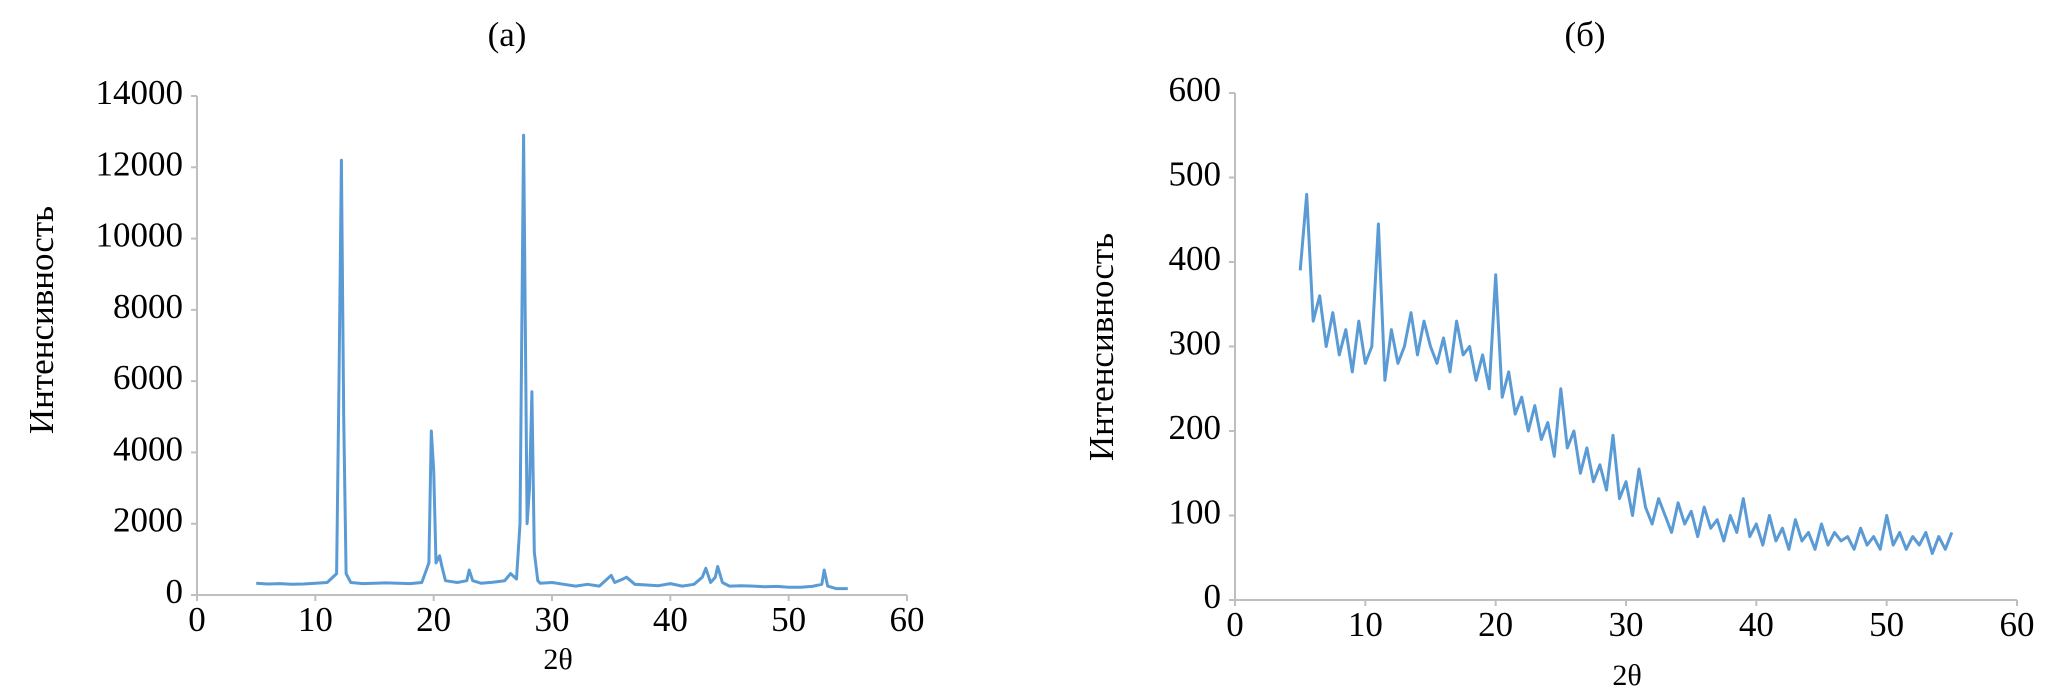  Describe the element at coordinates (148, 448) in the screenshot. I see `y-tick-label: 4000` at that location.